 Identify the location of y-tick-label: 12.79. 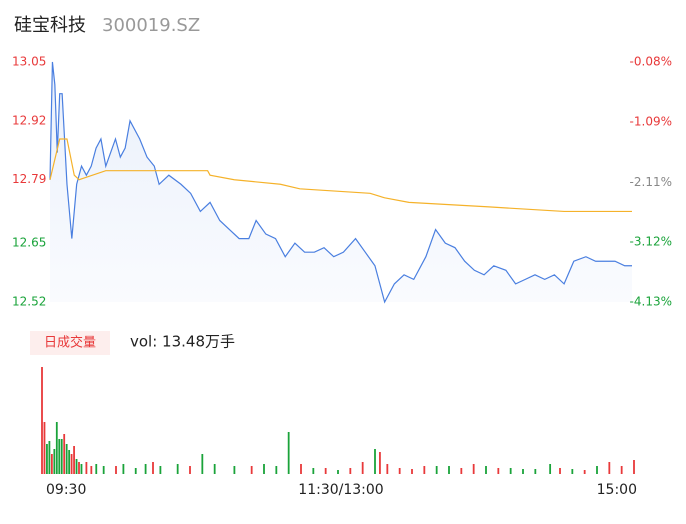
(29, 179).